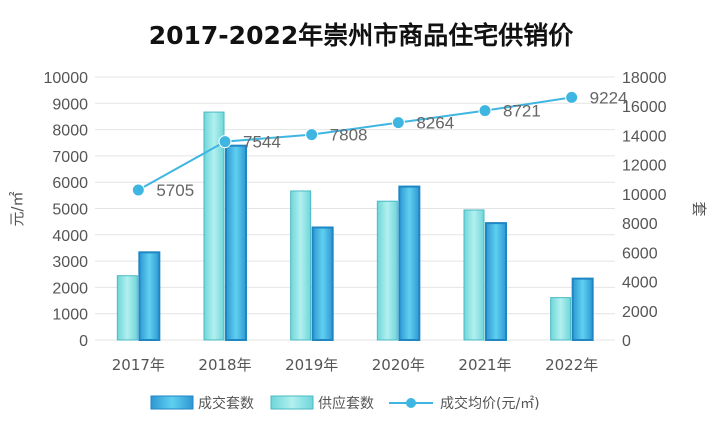 This screenshot has height=434, width=722. What do you see at coordinates (292, 402) in the screenshot?
I see `legend-supply-swatch` at bounding box center [292, 402].